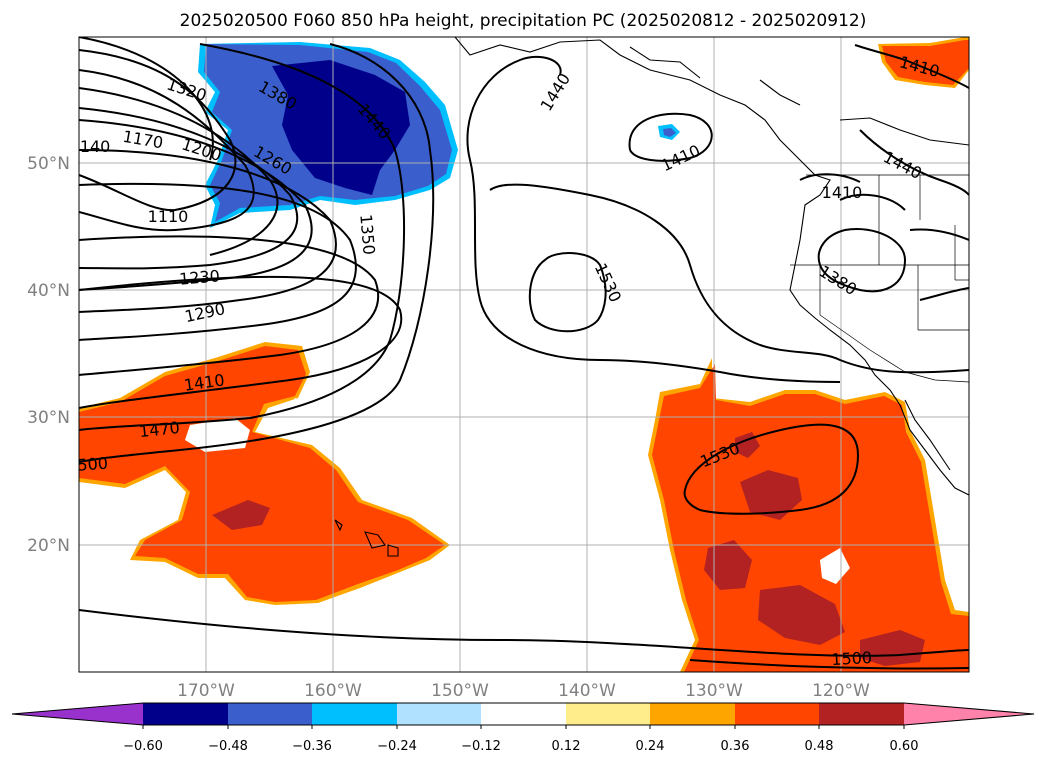 The width and height of the screenshot is (1047, 765). Describe the element at coordinates (341, 127) in the screenshot. I see `precip-strong-negative` at that location.